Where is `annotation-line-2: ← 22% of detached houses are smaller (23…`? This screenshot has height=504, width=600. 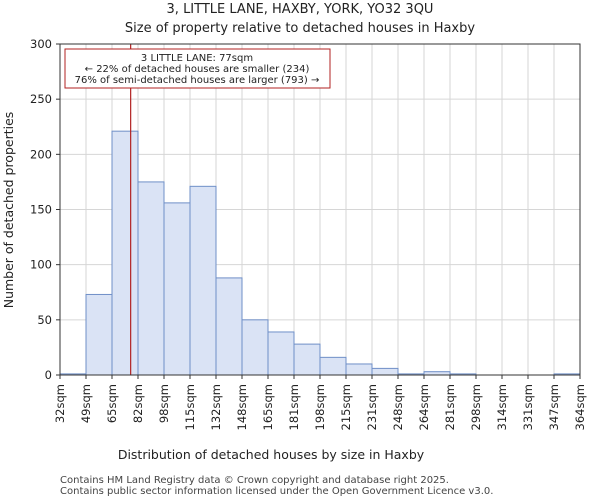
annotation-line-2: ← 22% of detached houses are smaller (23… is located at coordinates (197, 69).